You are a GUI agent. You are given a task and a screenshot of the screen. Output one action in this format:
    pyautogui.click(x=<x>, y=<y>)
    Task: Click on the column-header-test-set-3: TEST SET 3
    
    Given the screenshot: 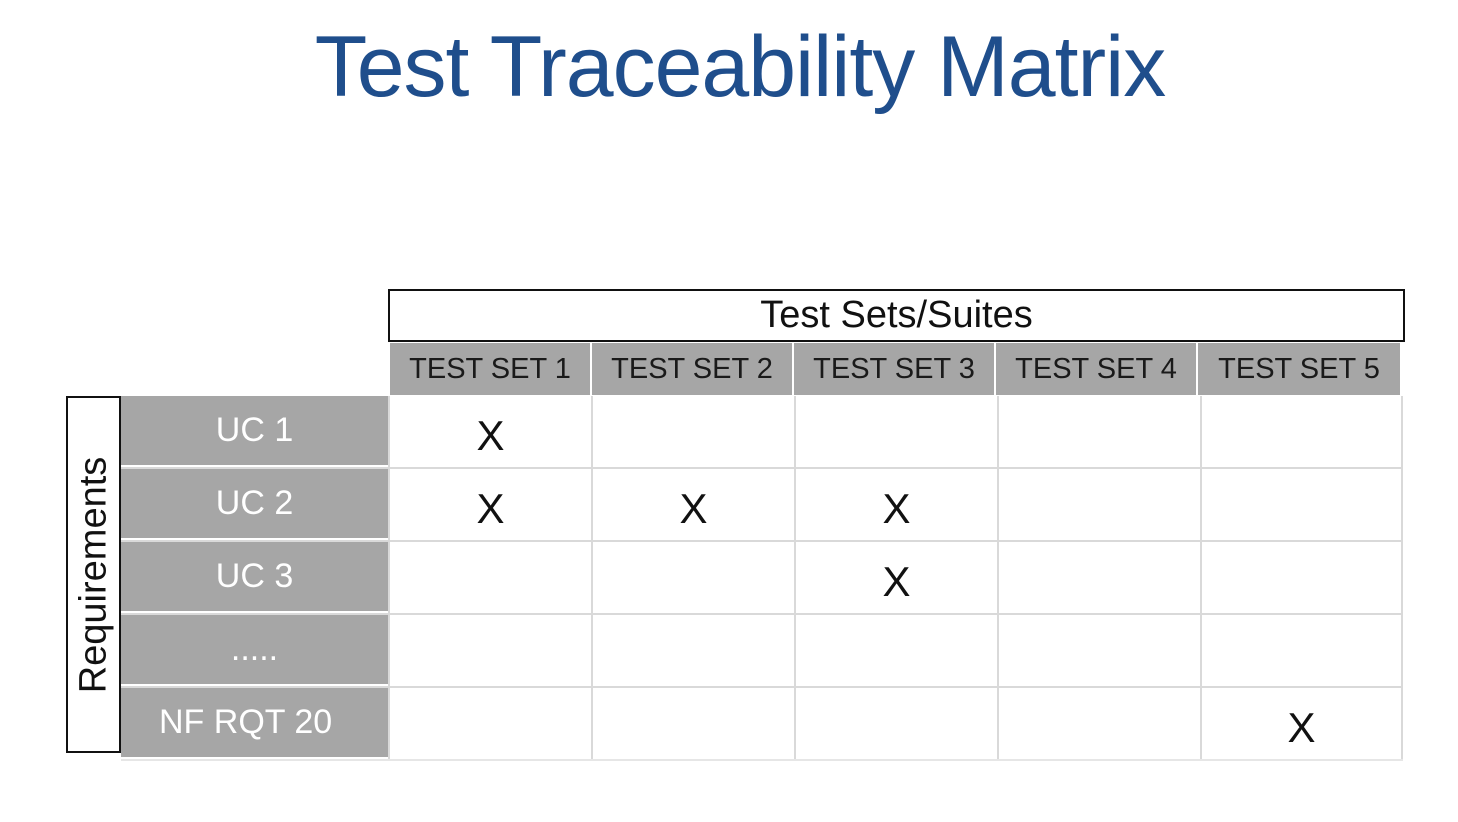 What is the action you would take?
    pyautogui.click(x=895, y=369)
    